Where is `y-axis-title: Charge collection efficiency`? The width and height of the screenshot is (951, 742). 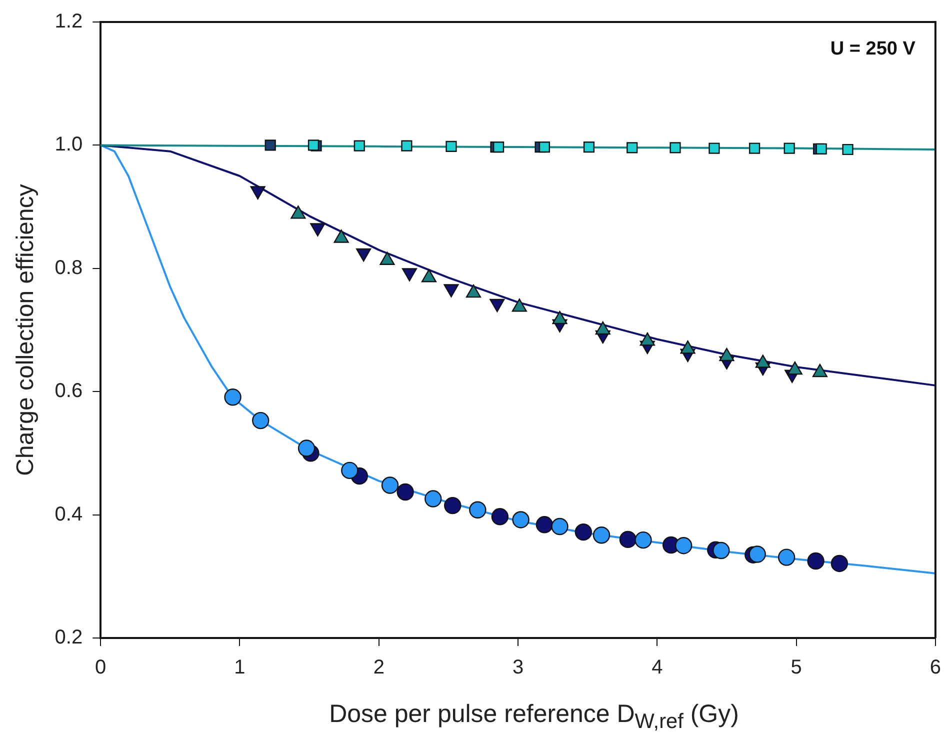
y-axis-title: Charge collection efficiency is located at coordinates (26, 330).